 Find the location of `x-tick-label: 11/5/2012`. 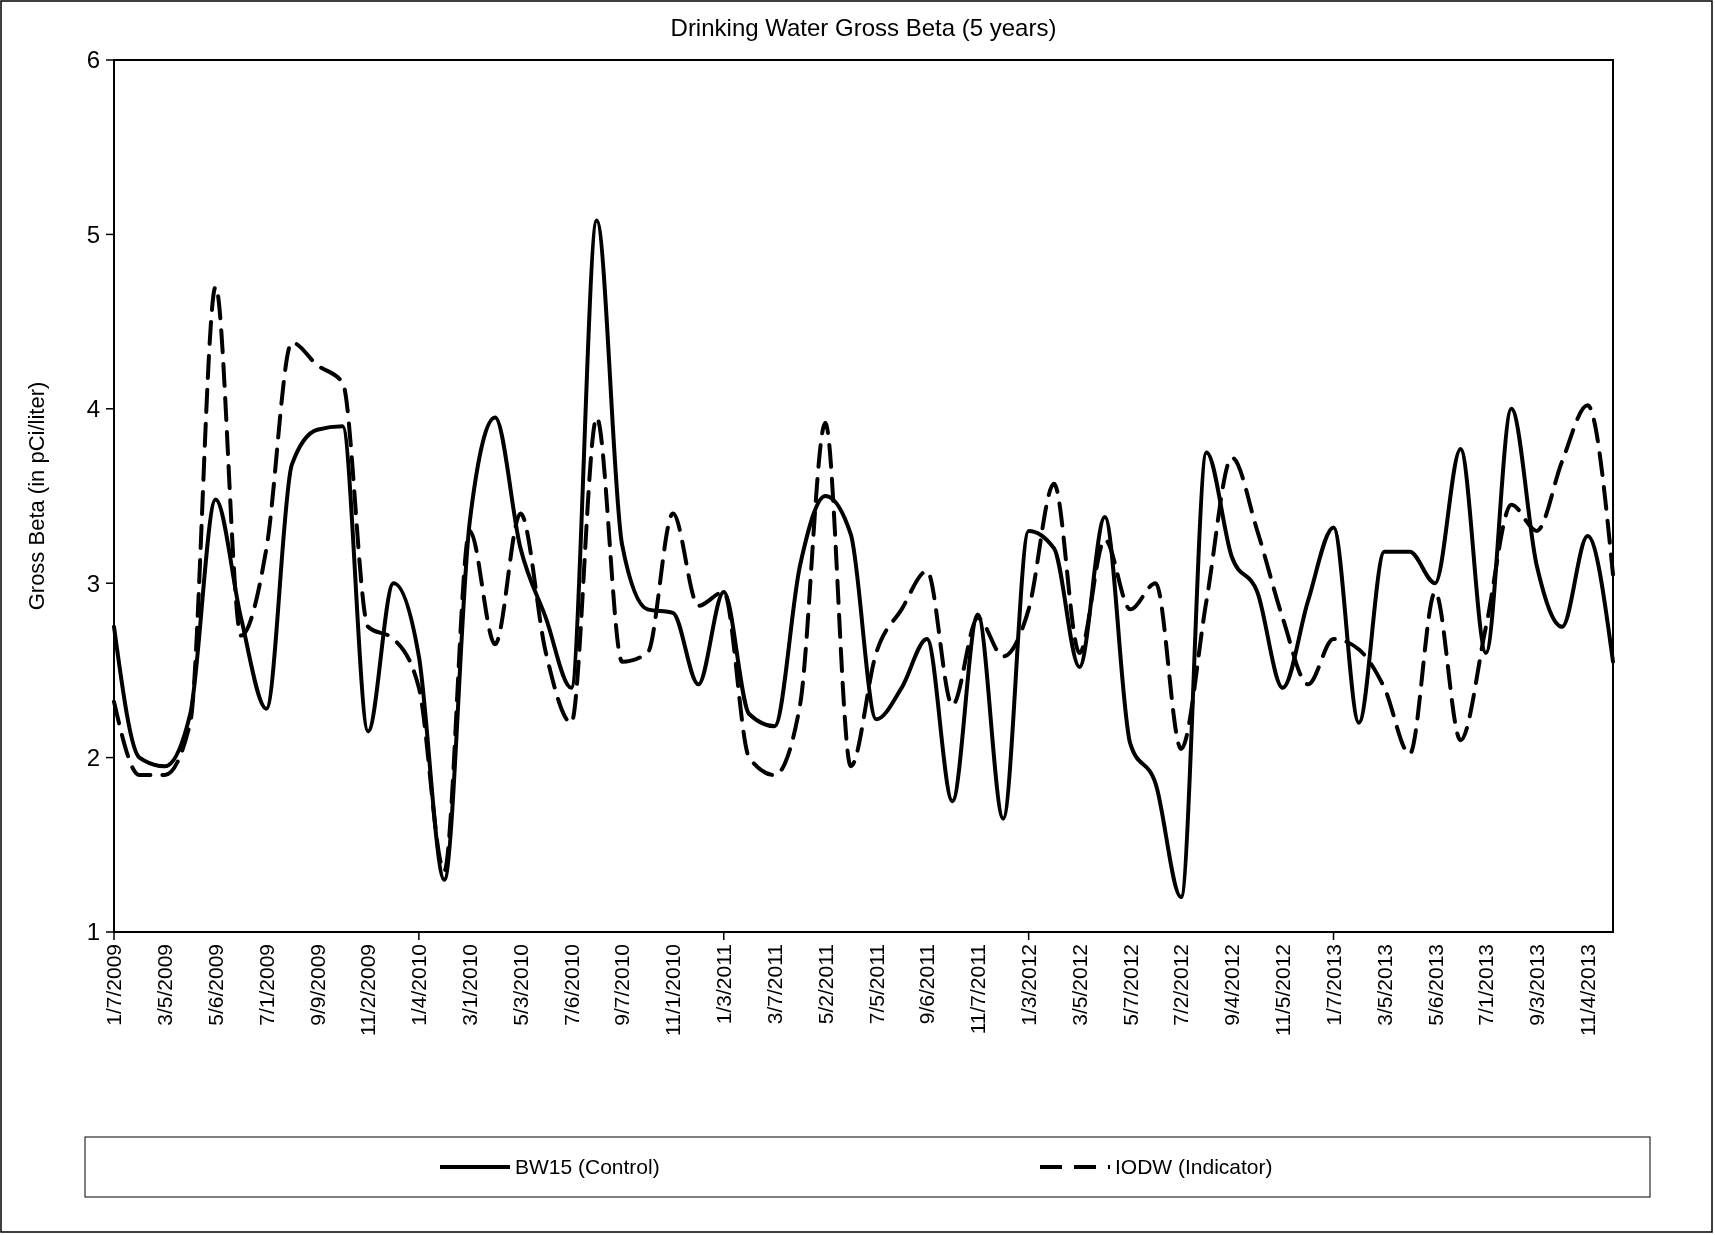

x-tick-label: 11/5/2012 is located at coordinates (1283, 990).